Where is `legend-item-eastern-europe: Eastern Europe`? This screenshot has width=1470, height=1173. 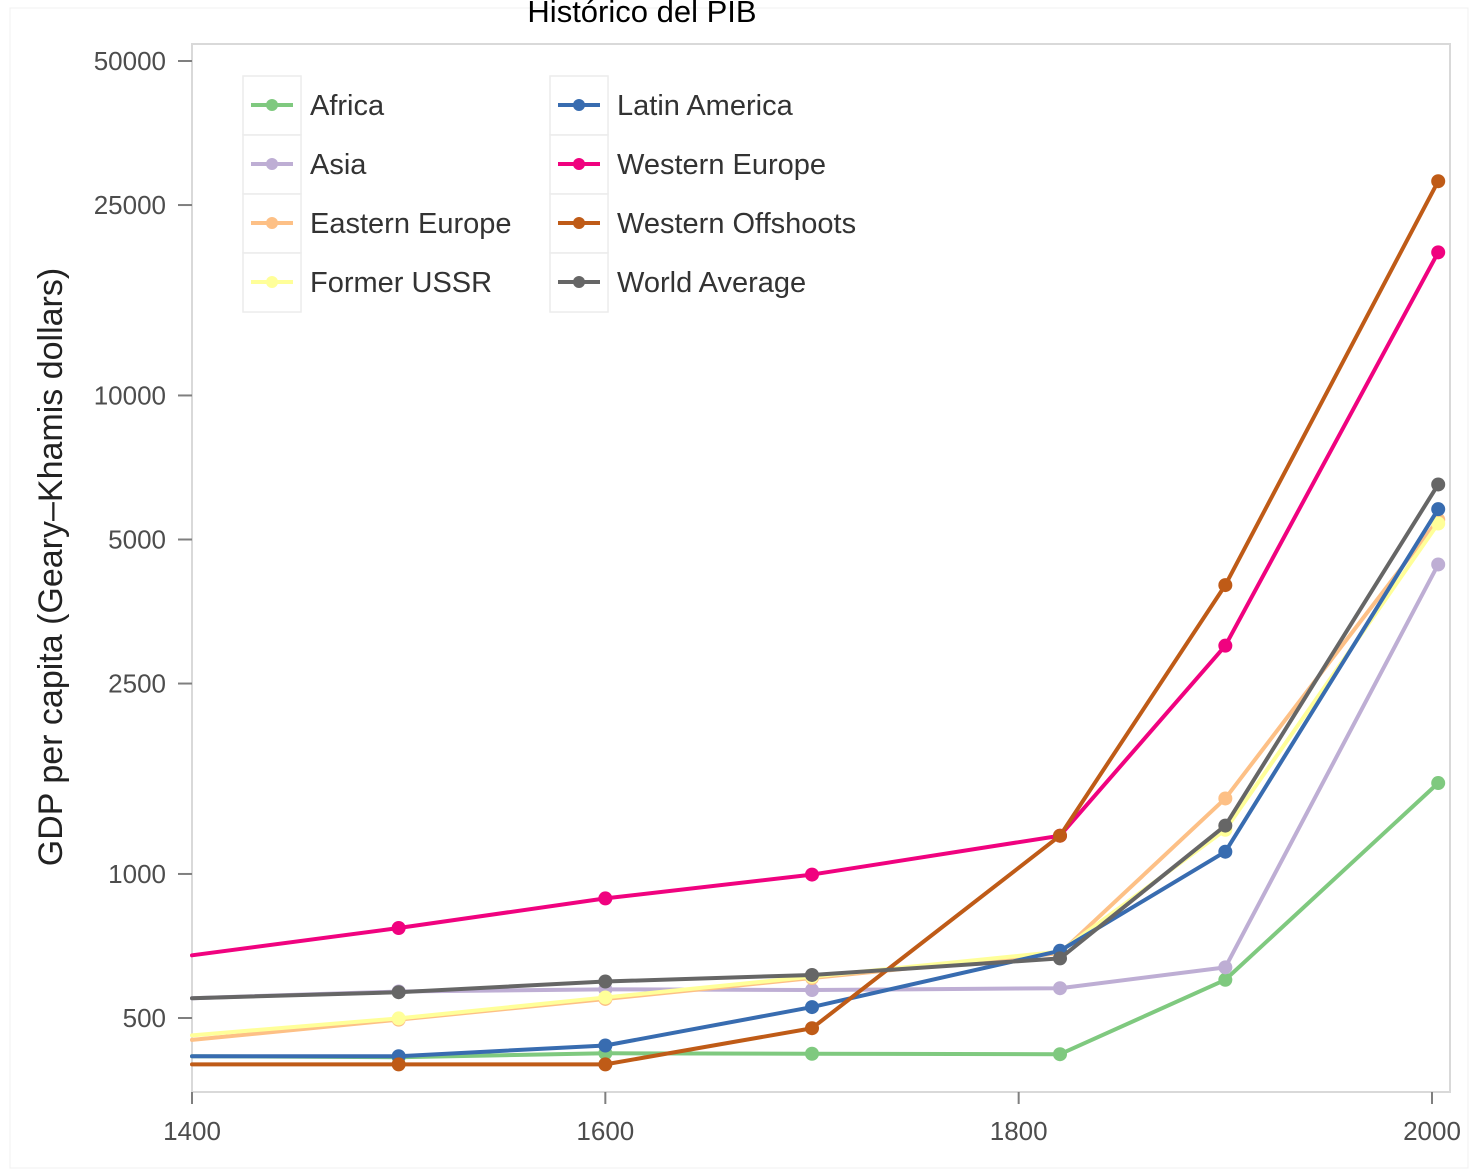
legend-item-eastern-europe: Eastern Europe is located at coordinates (377, 223).